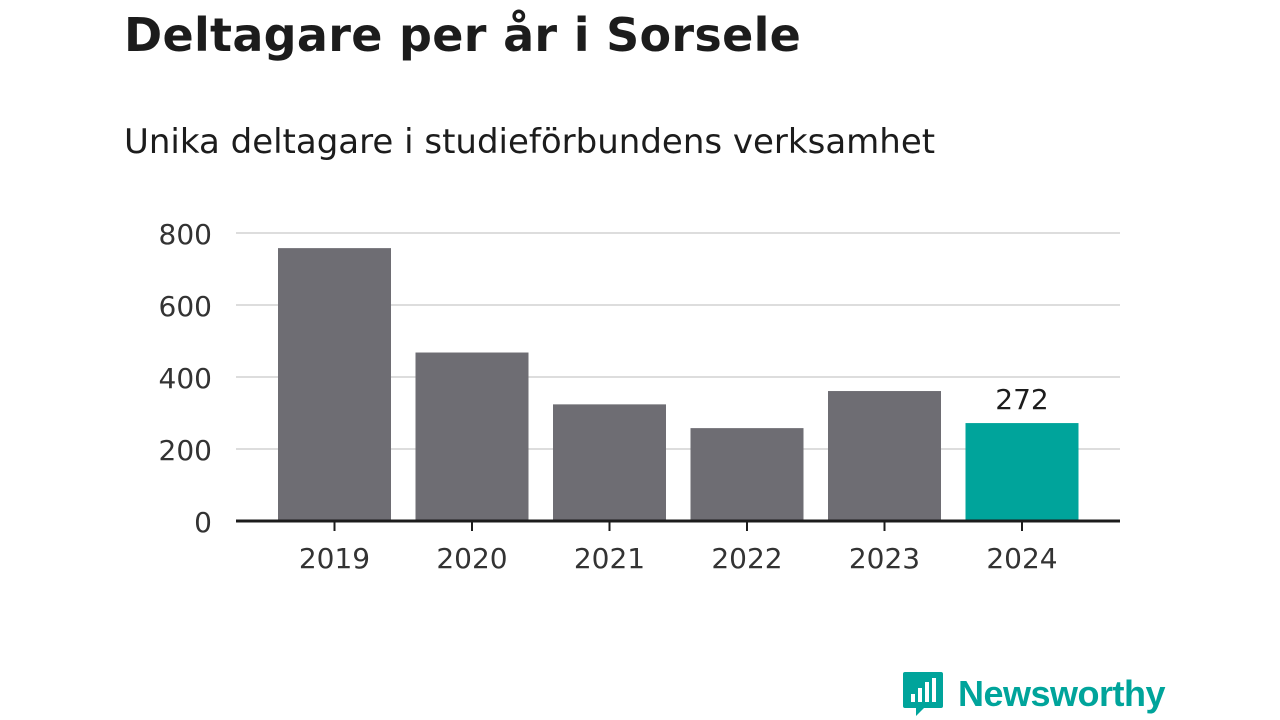 This screenshot has width=1280, height=720. I want to click on x-tick-label: 2024, so click(1021, 558).